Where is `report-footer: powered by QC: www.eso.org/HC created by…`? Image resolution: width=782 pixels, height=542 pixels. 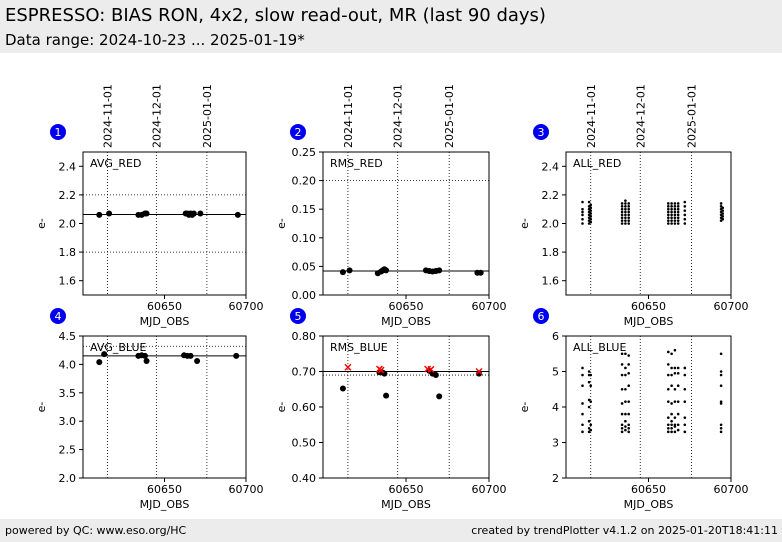 report-footer: powered by QC: www.eso.org/HC created by… is located at coordinates (391, 530).